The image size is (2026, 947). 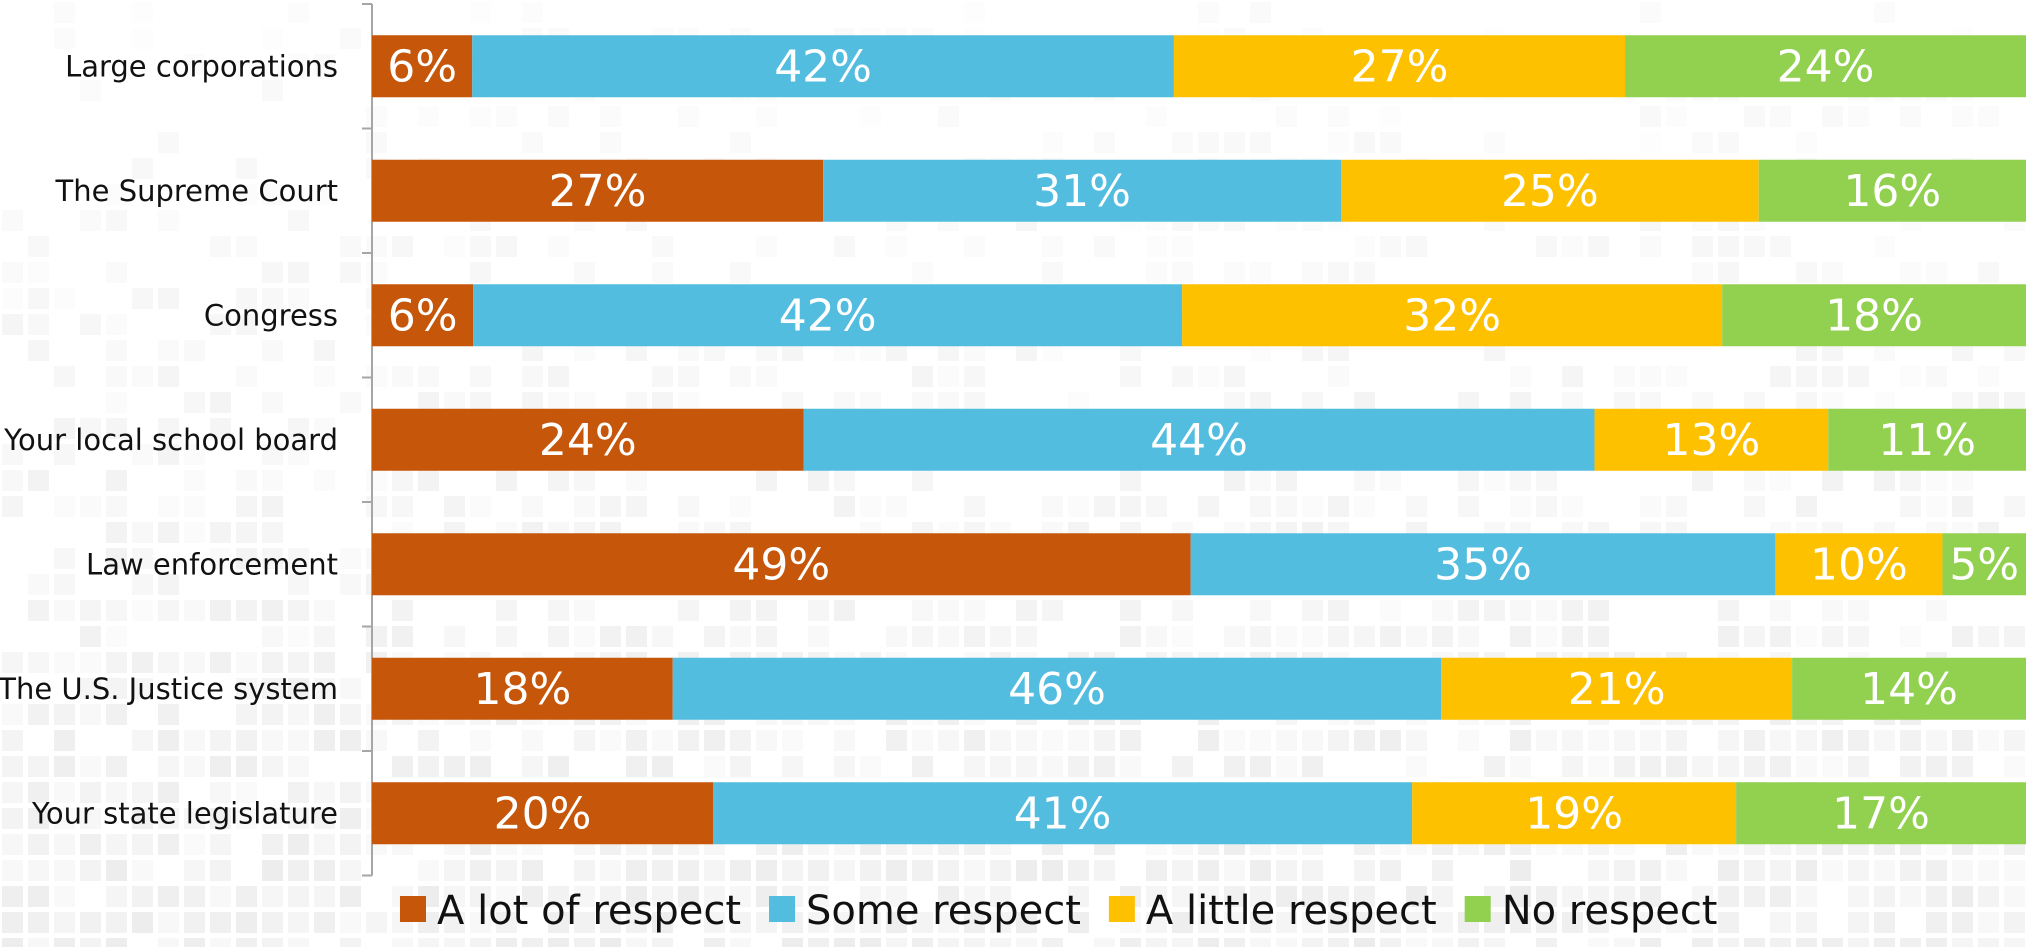 I want to click on data-label: 16%, so click(x=1892, y=191).